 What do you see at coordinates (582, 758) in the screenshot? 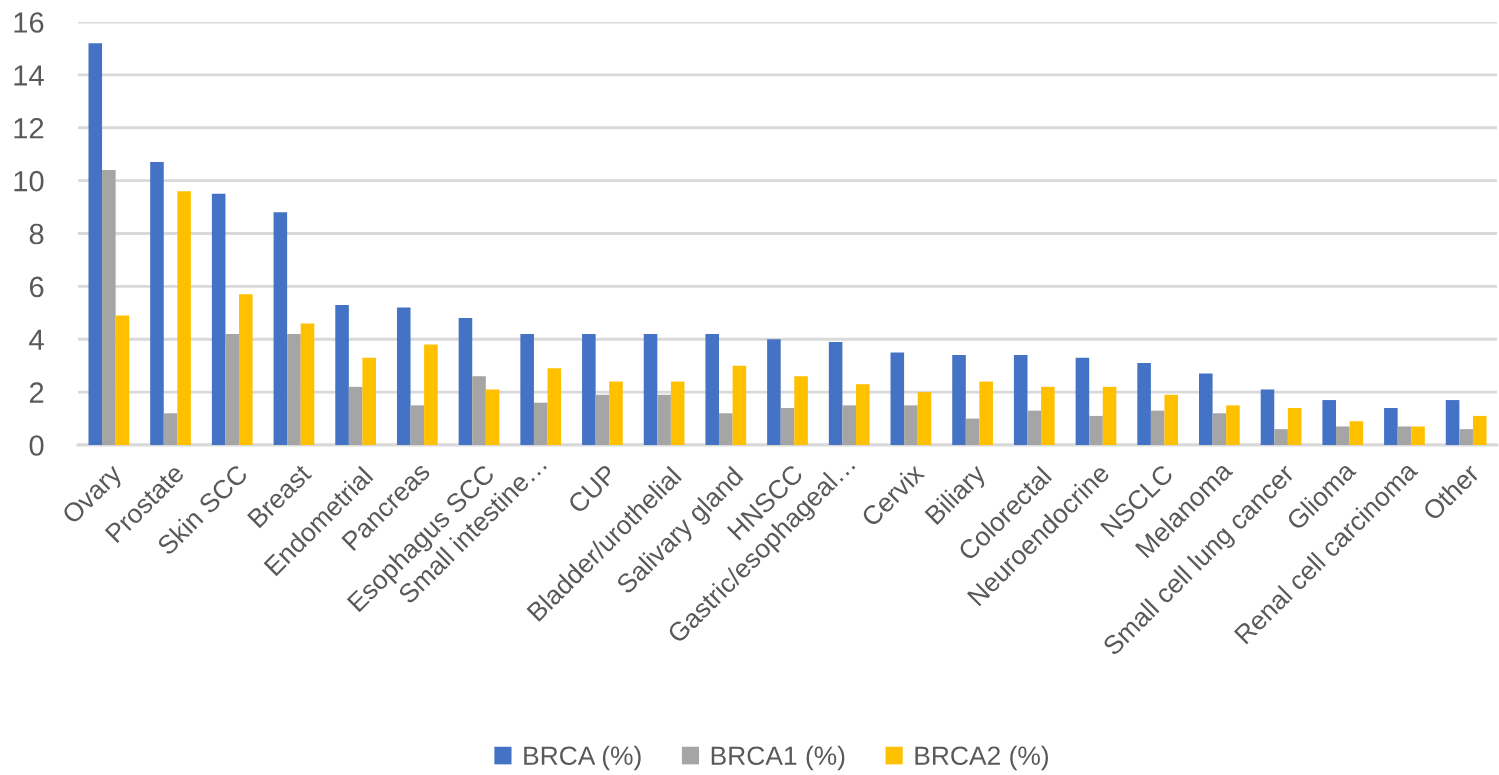
I see `legend-label: BRCA (%)` at bounding box center [582, 758].